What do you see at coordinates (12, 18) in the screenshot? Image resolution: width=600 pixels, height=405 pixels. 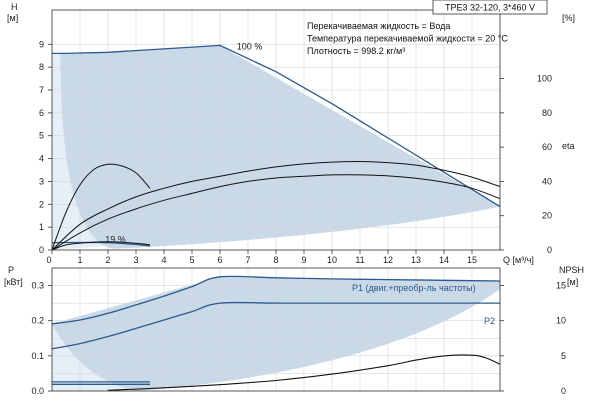 I see `head-axis-unit: [м]` at bounding box center [12, 18].